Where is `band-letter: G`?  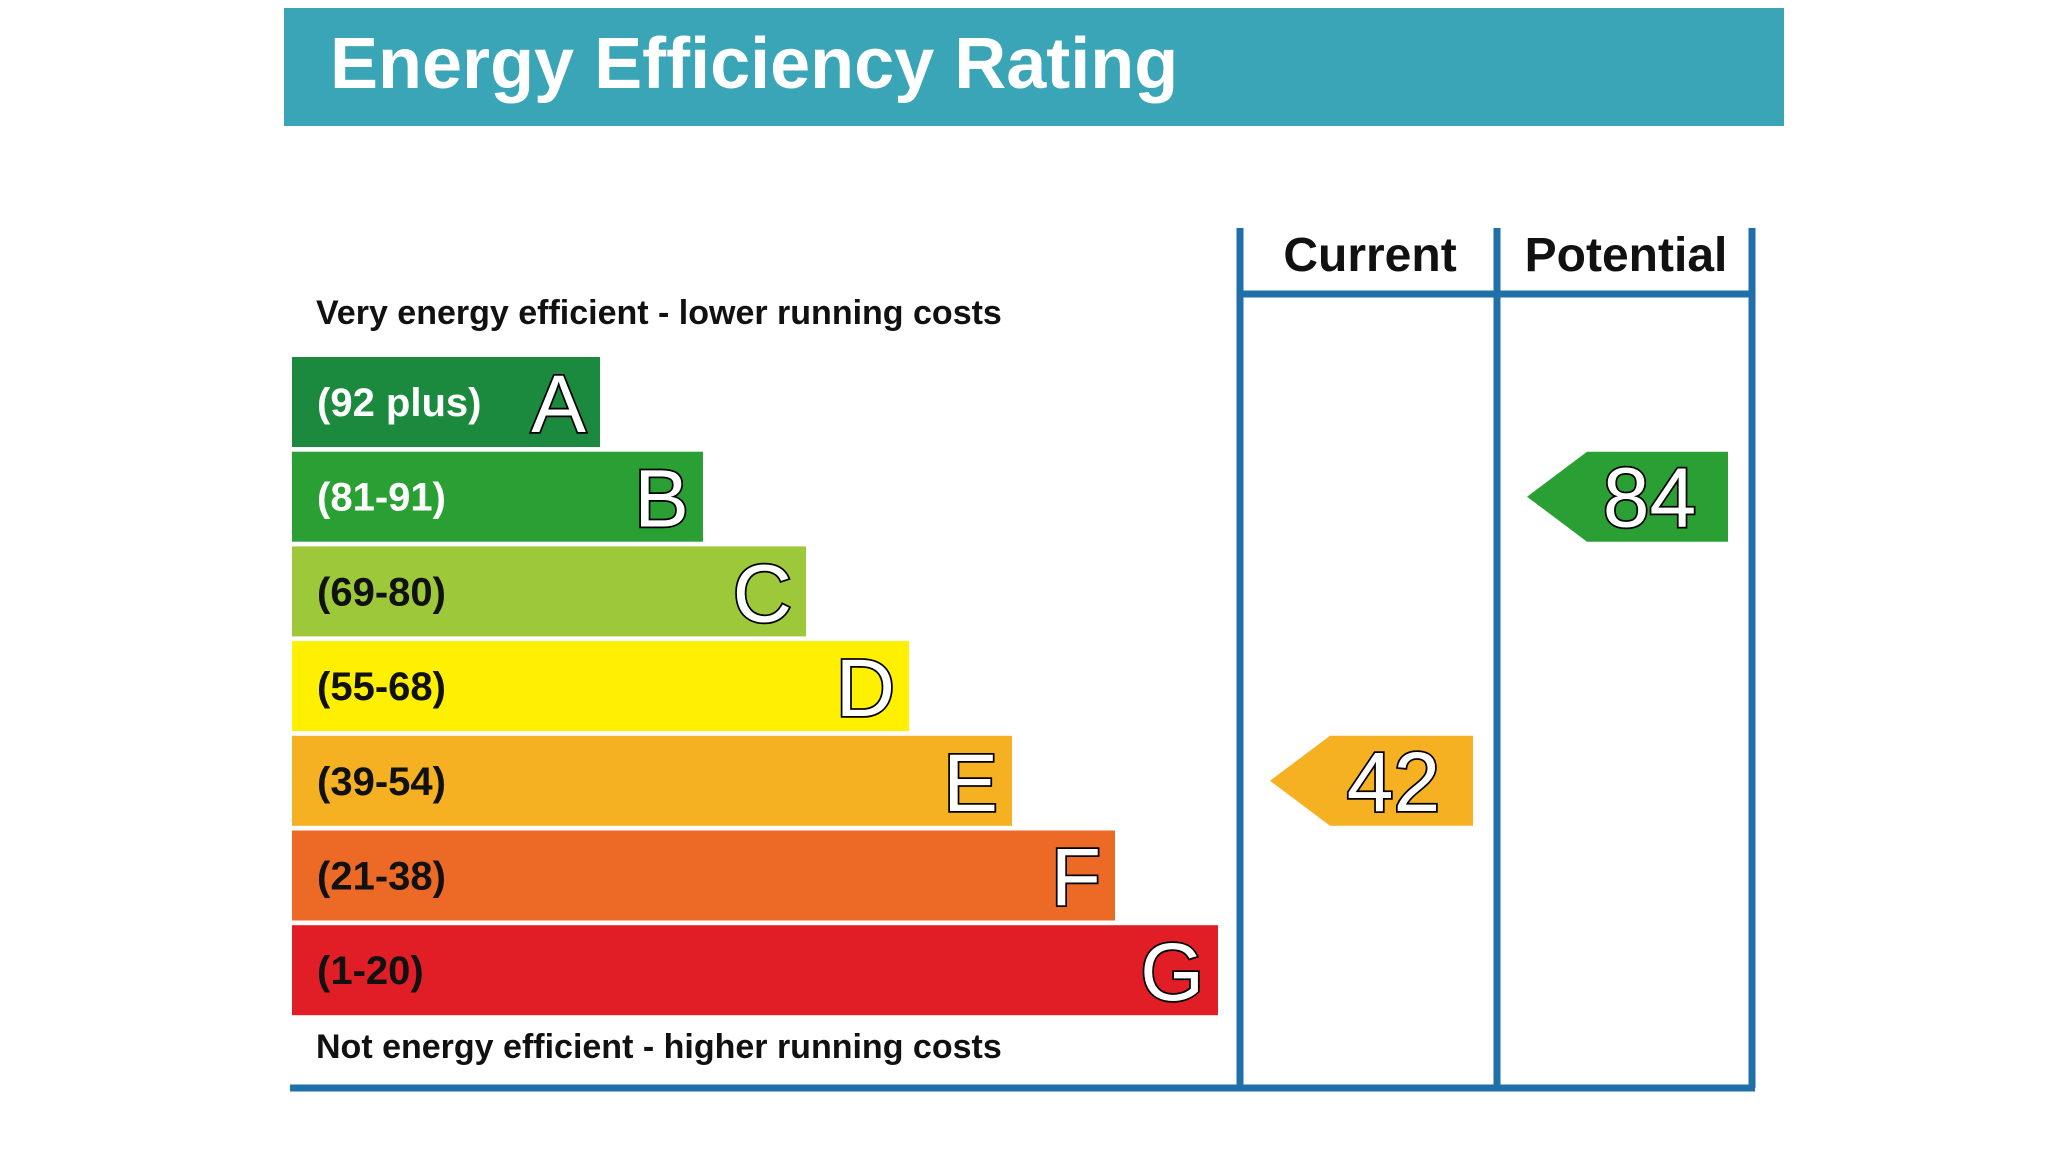 band-letter: G is located at coordinates (1172, 972).